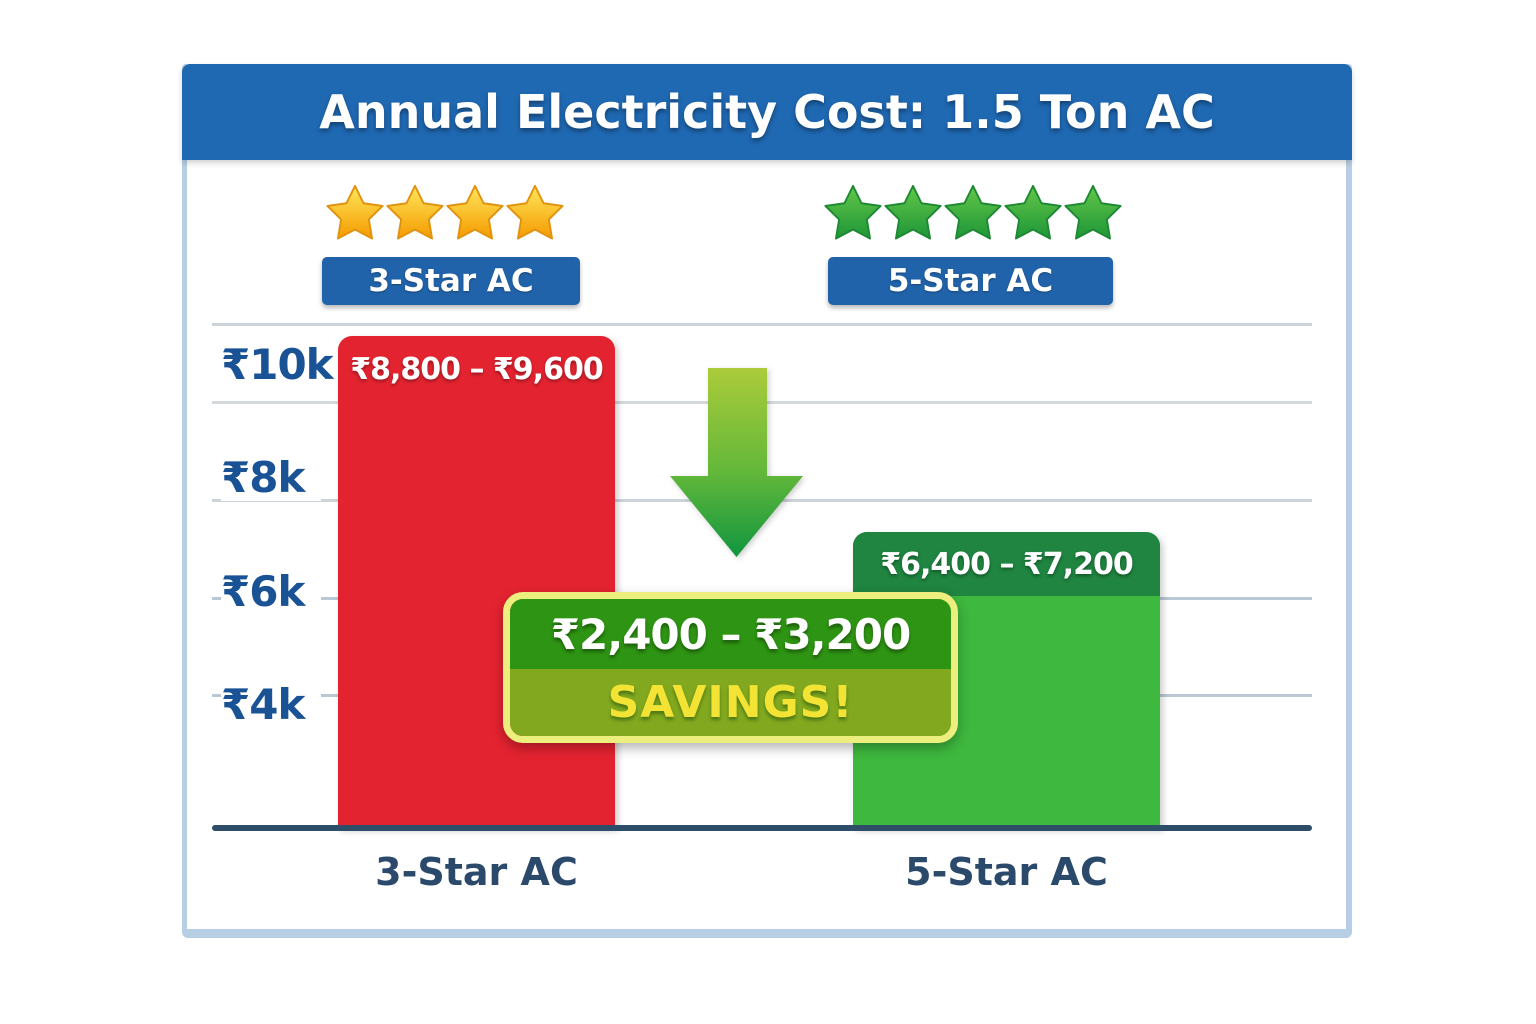 This screenshot has width=1536, height=1024. I want to click on badge-5star-ac: 5-Star AC, so click(970, 281).